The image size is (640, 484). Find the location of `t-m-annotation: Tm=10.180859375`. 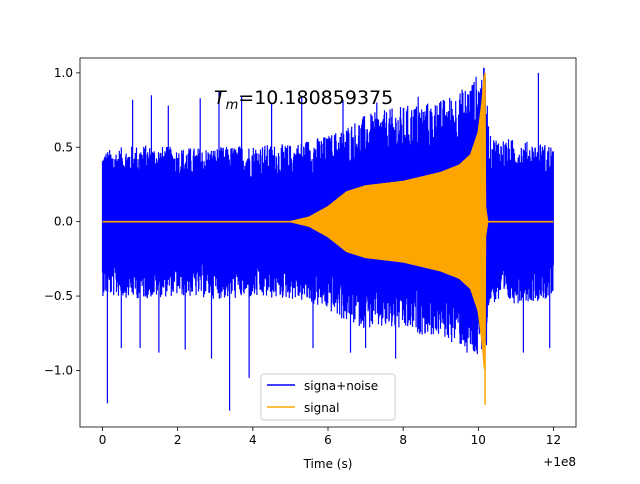

t-m-annotation: Tm=10.180859375 is located at coordinates (303, 100).